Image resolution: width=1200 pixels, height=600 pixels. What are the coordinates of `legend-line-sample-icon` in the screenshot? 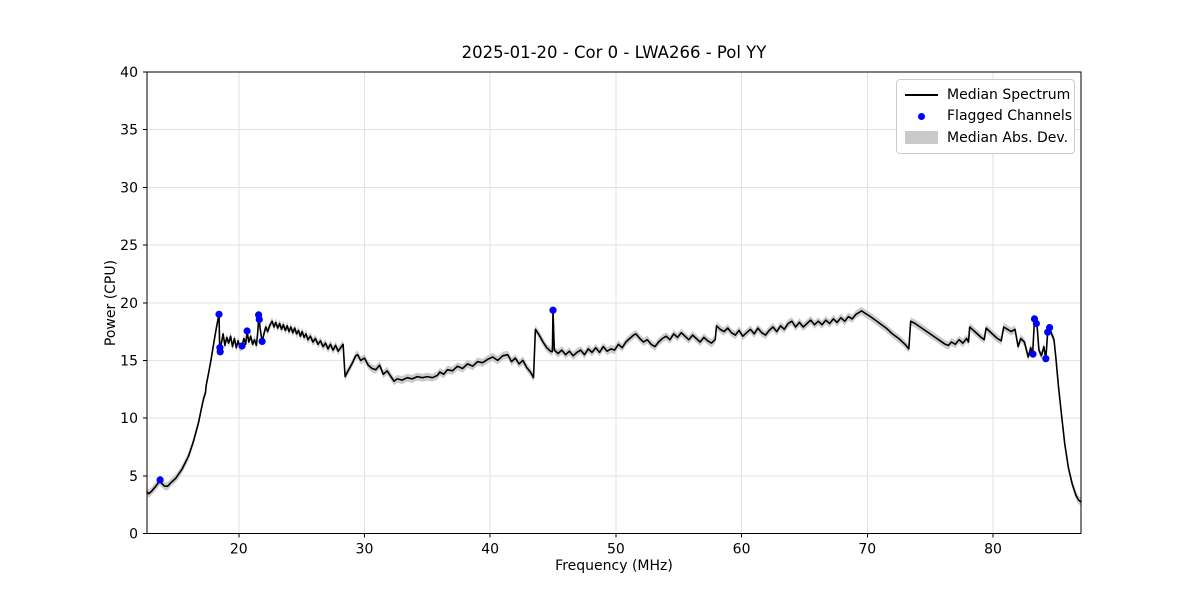 It's located at (921, 94).